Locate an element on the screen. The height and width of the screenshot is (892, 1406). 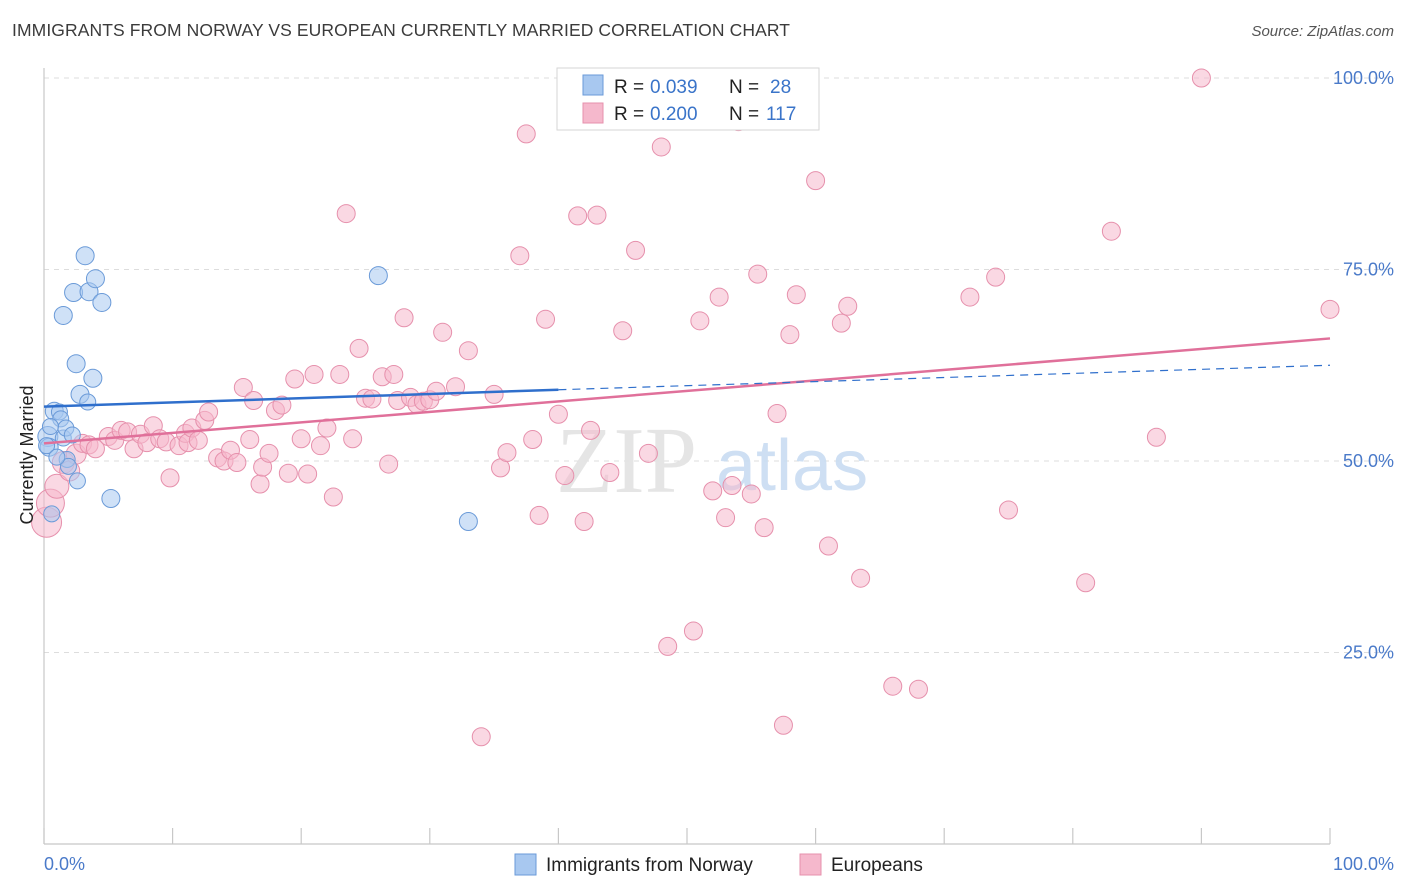
legend-r-label-pink: R = is located at coordinates (629, 114).